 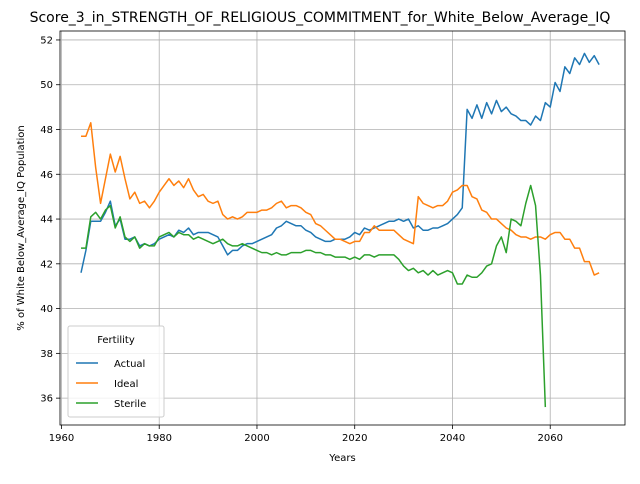 What do you see at coordinates (256, 438) in the screenshot?
I see `x-tick-label: 2000` at bounding box center [256, 438].